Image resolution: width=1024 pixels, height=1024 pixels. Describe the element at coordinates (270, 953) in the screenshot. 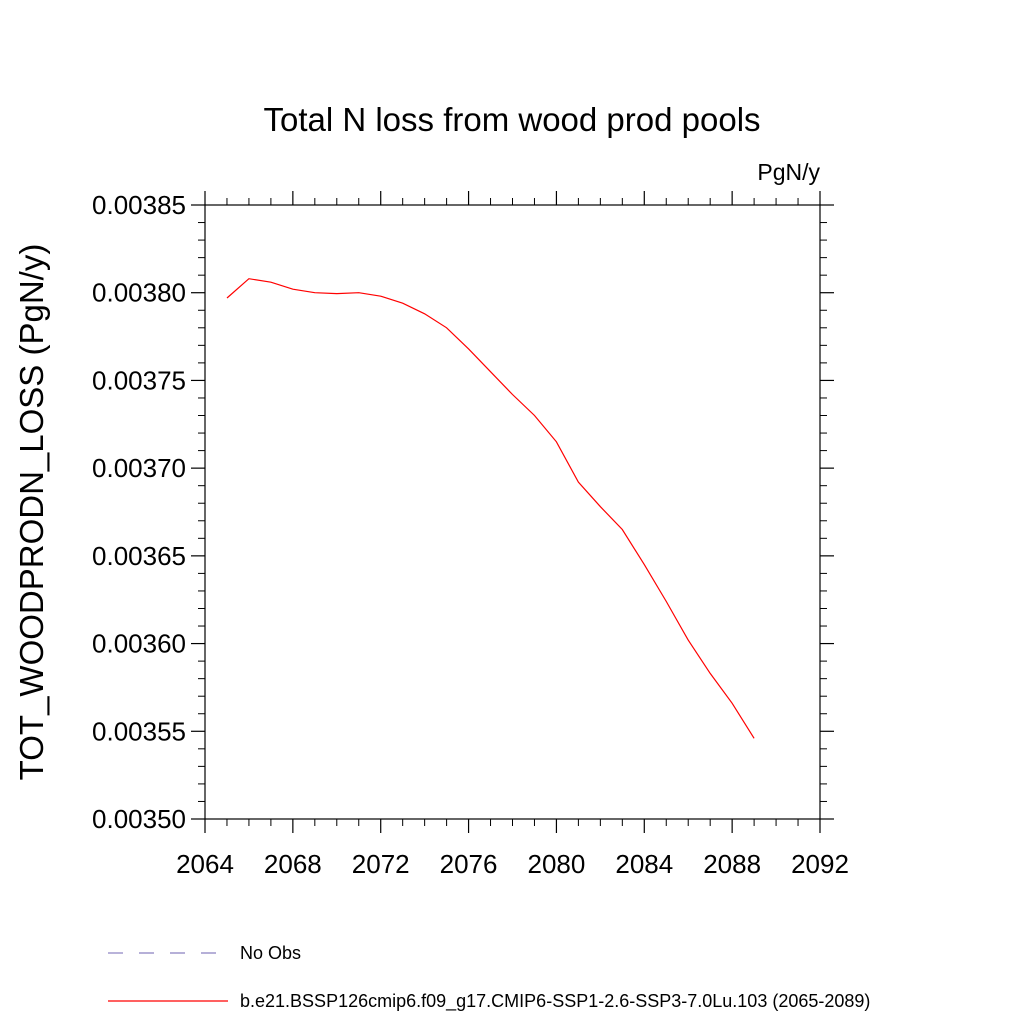

I see `legend-label: No Obs` at that location.